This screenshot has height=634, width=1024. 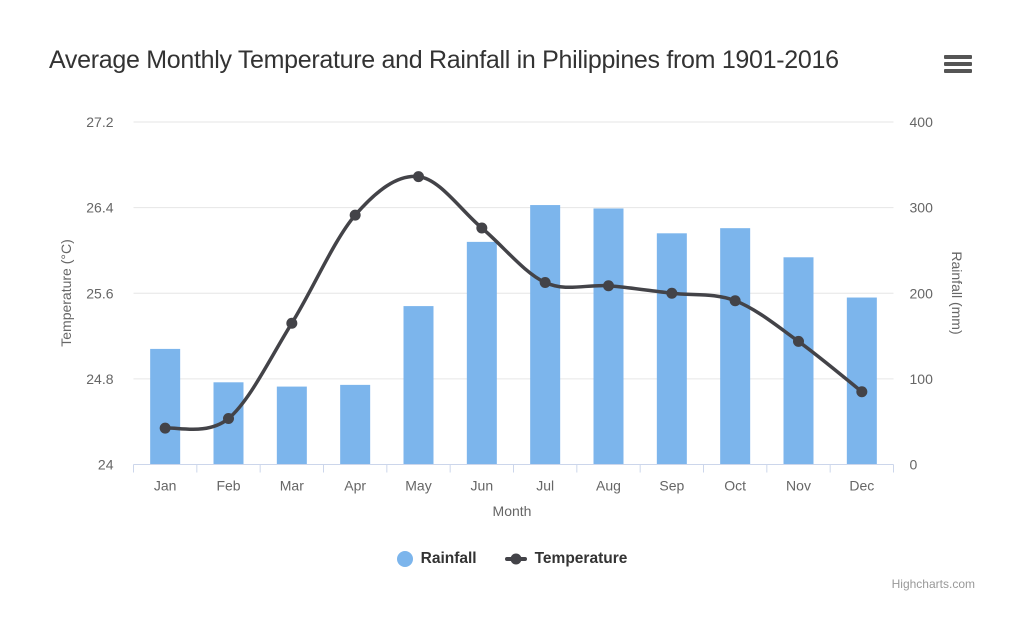 What do you see at coordinates (165, 486) in the screenshot?
I see `x-axis-label: Jan` at bounding box center [165, 486].